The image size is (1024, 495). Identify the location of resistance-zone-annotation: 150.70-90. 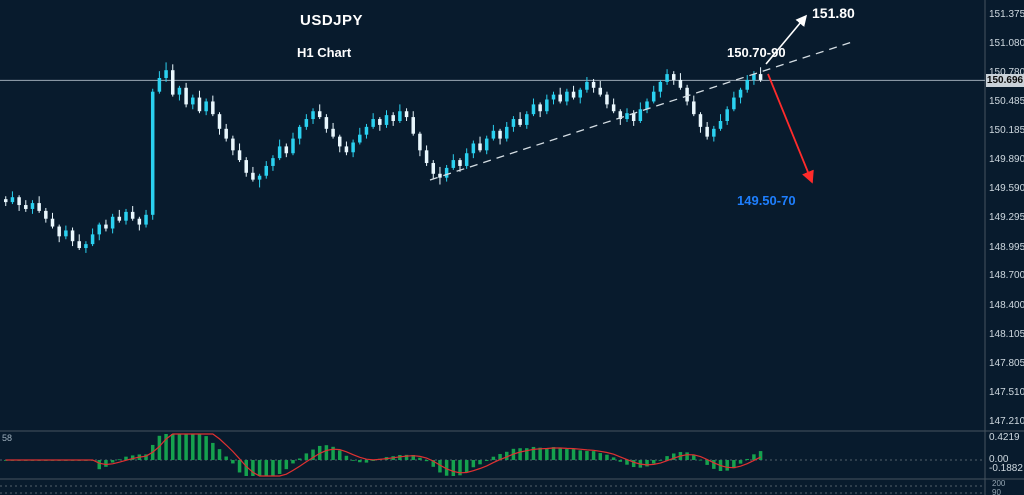
(756, 52).